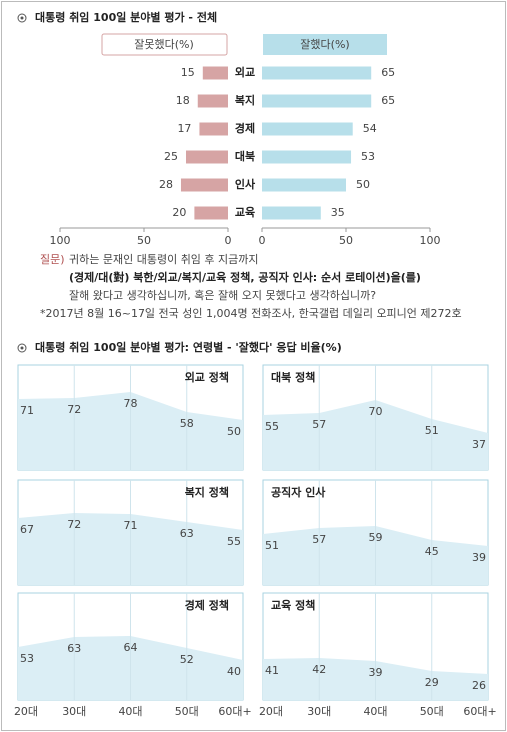 This screenshot has width=507, height=732. What do you see at coordinates (272, 670) in the screenshot?
I see `value-label: 41` at bounding box center [272, 670].